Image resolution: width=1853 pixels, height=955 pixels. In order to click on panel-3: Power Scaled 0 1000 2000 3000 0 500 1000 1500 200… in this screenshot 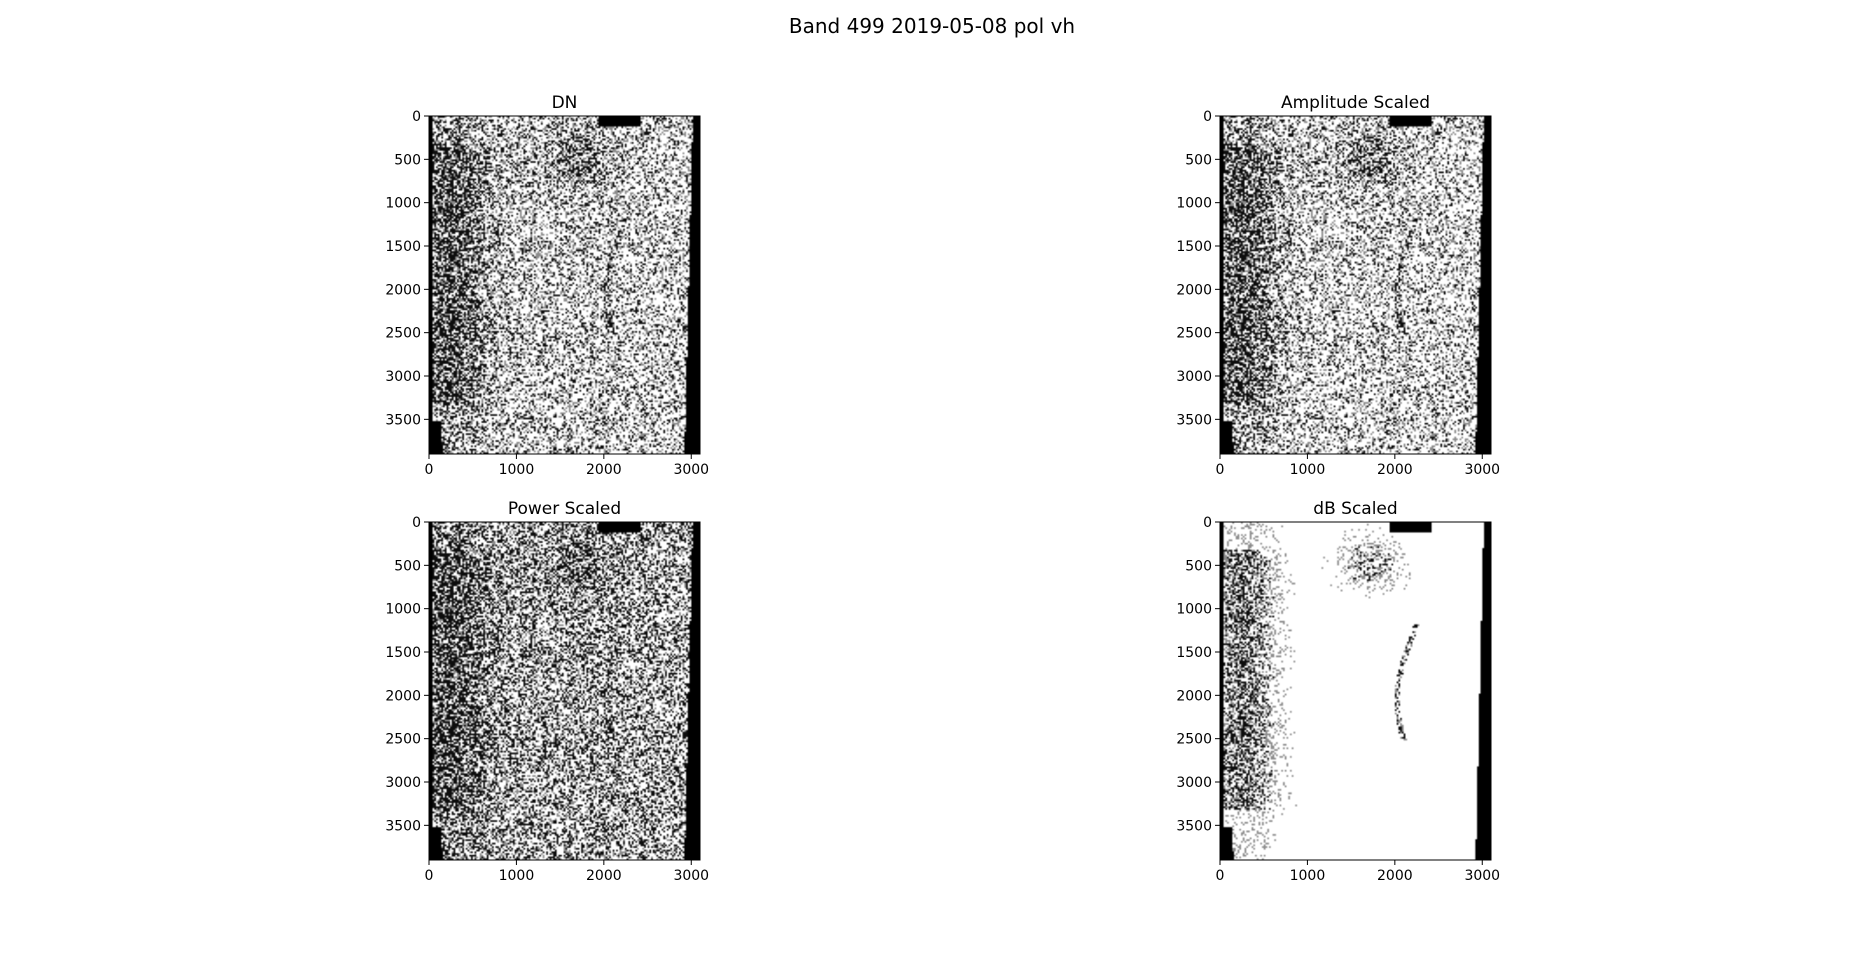, I will do `click(547, 691)`.